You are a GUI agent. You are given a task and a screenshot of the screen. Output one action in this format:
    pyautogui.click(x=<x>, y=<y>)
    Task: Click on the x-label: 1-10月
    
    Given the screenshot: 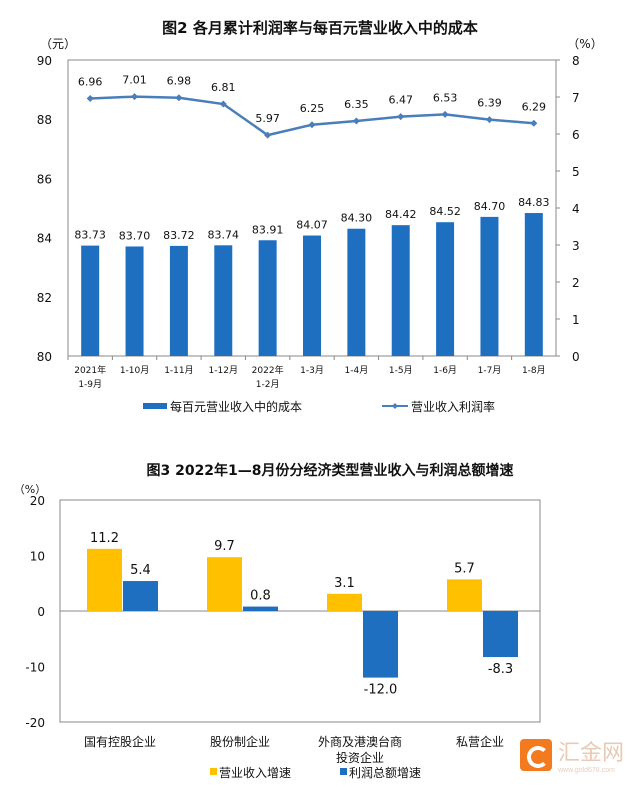 What is the action you would take?
    pyautogui.click(x=134, y=370)
    